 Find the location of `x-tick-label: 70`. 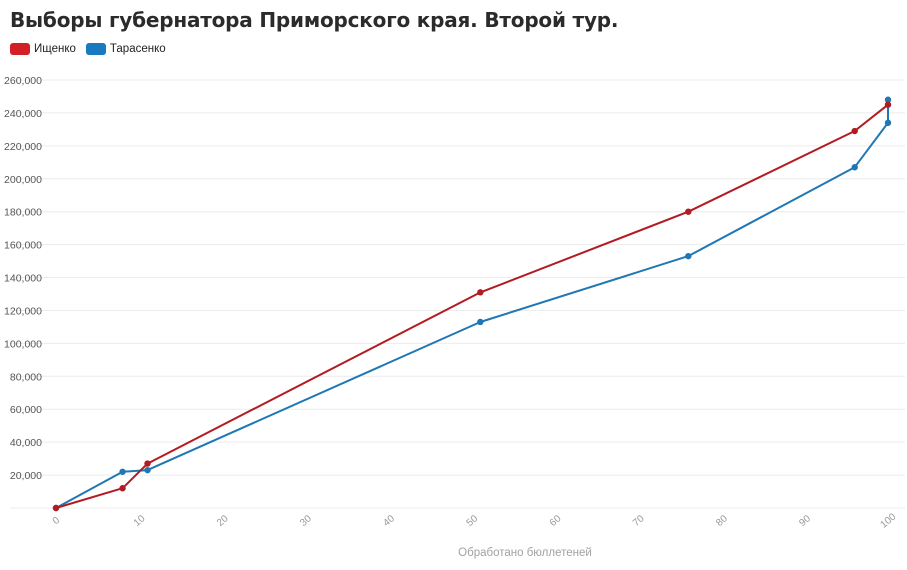

x-tick-label: 70 is located at coordinates (639, 521).